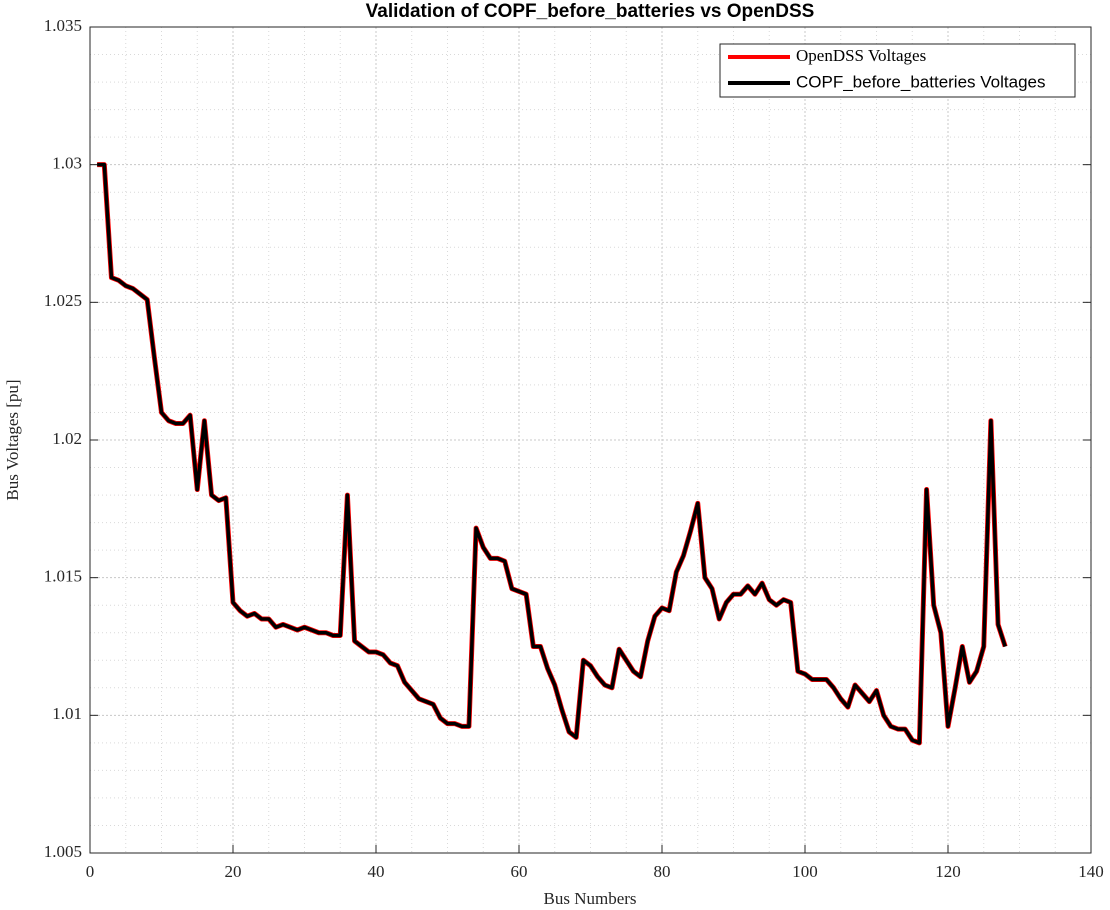 The width and height of the screenshot is (1110, 910). Describe the element at coordinates (12, 439) in the screenshot. I see `y-axis-label: Bus Voltages [pu]` at that location.